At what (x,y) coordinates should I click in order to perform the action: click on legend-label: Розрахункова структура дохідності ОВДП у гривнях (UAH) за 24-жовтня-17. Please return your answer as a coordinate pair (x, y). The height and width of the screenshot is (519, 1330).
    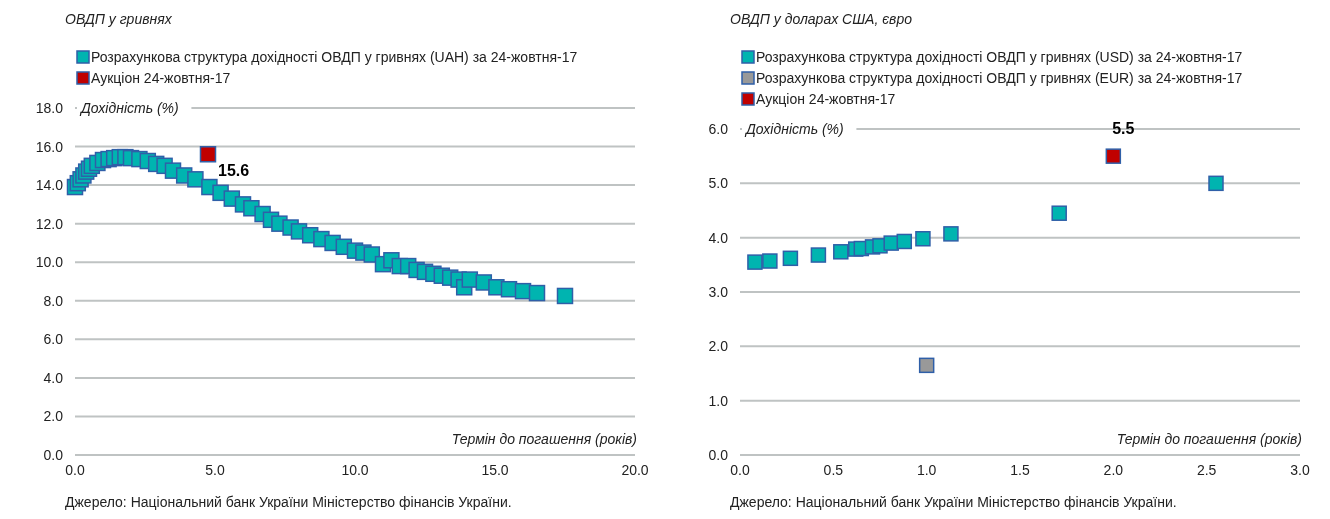
    Looking at the image, I should click on (334, 57).